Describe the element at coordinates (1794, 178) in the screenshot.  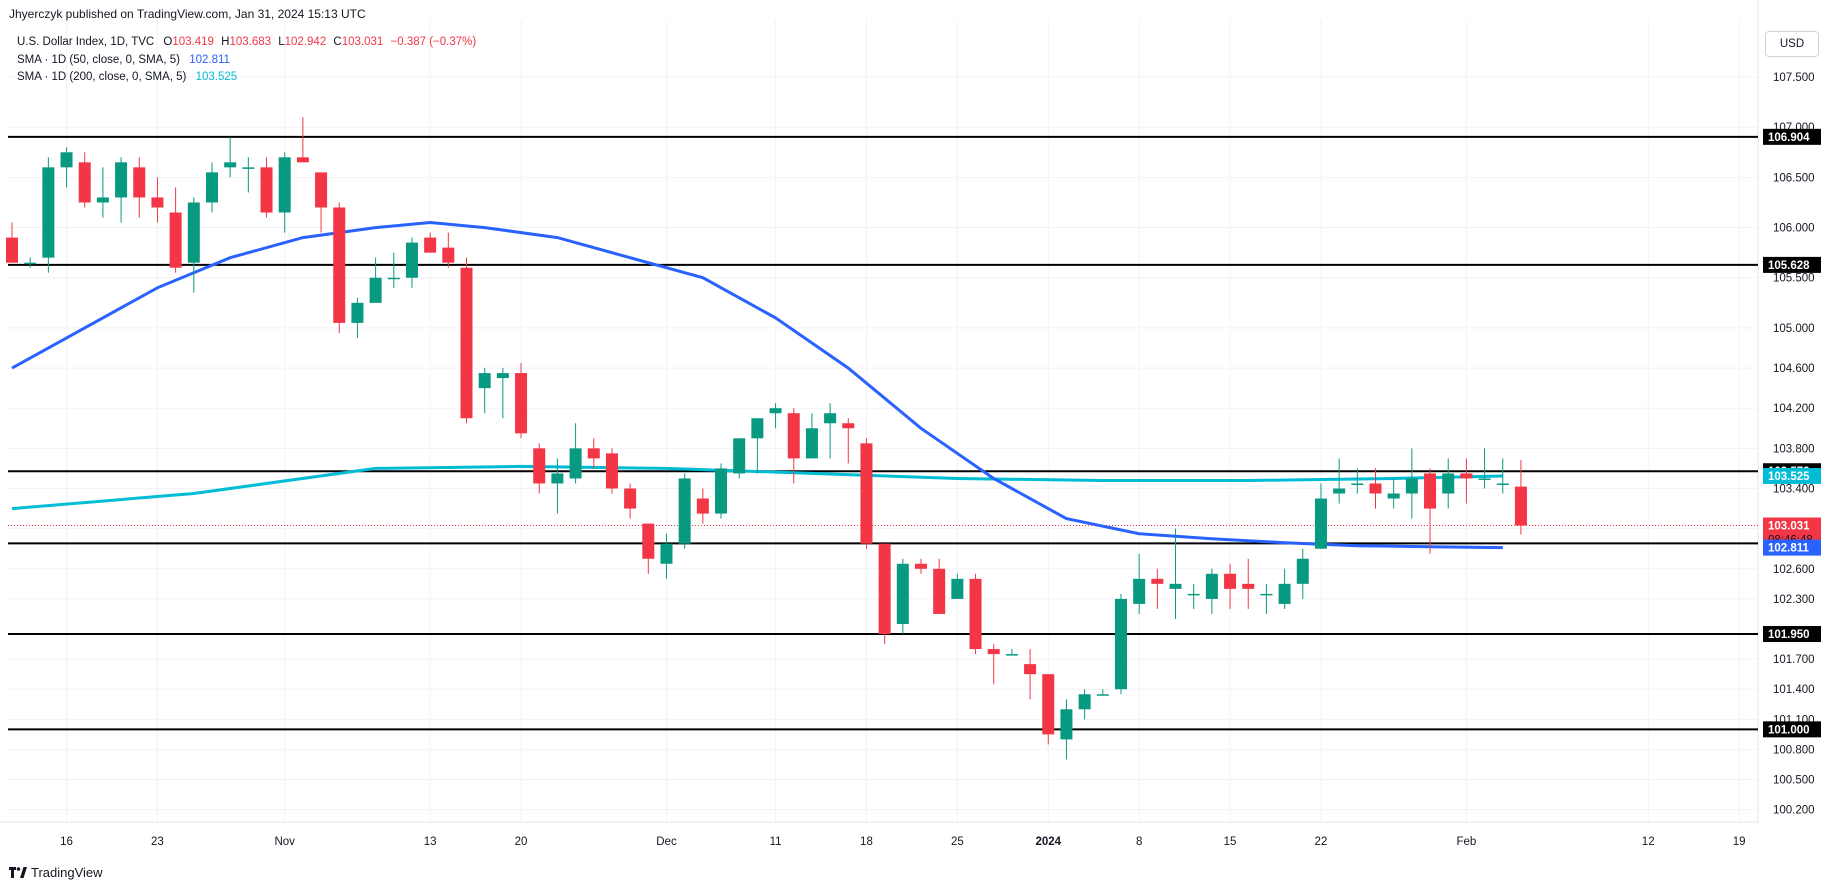
I see `y-tick-label: 106.500` at that location.